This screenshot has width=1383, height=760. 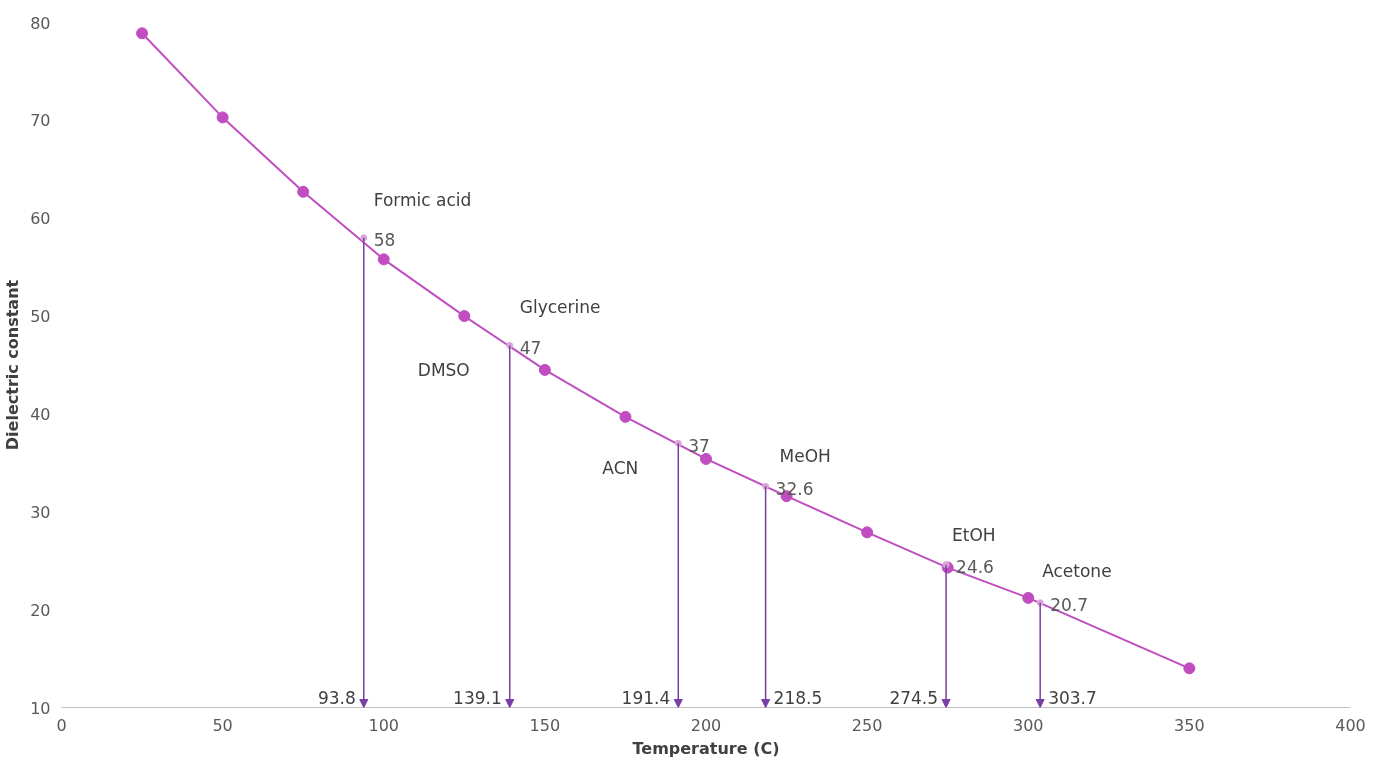 What do you see at coordinates (336, 698) in the screenshot?
I see `annotation: 93.8` at bounding box center [336, 698].